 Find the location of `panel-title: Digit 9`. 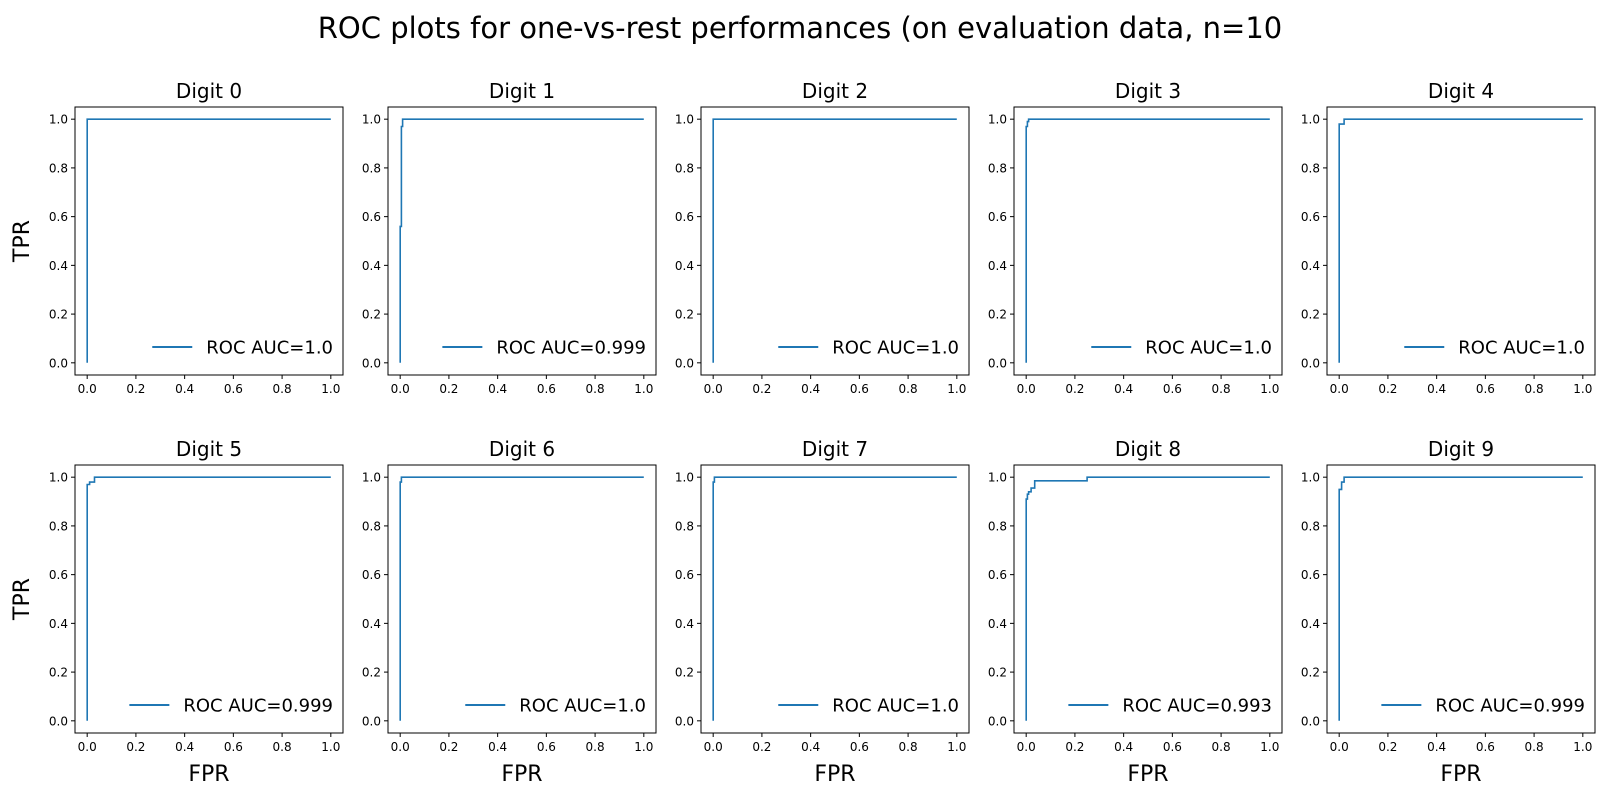

panel-title: Digit 9 is located at coordinates (1461, 449).